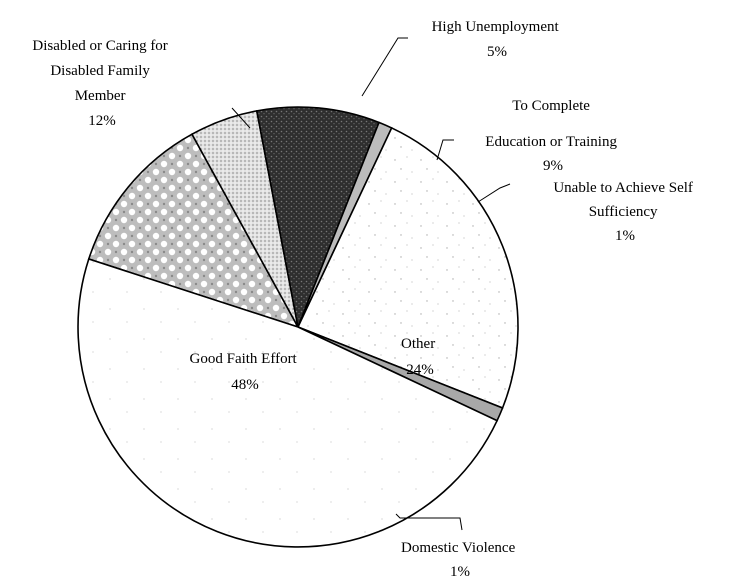  Describe the element at coordinates (241, 118) in the screenshot. I see `leader-line-disabled` at that location.